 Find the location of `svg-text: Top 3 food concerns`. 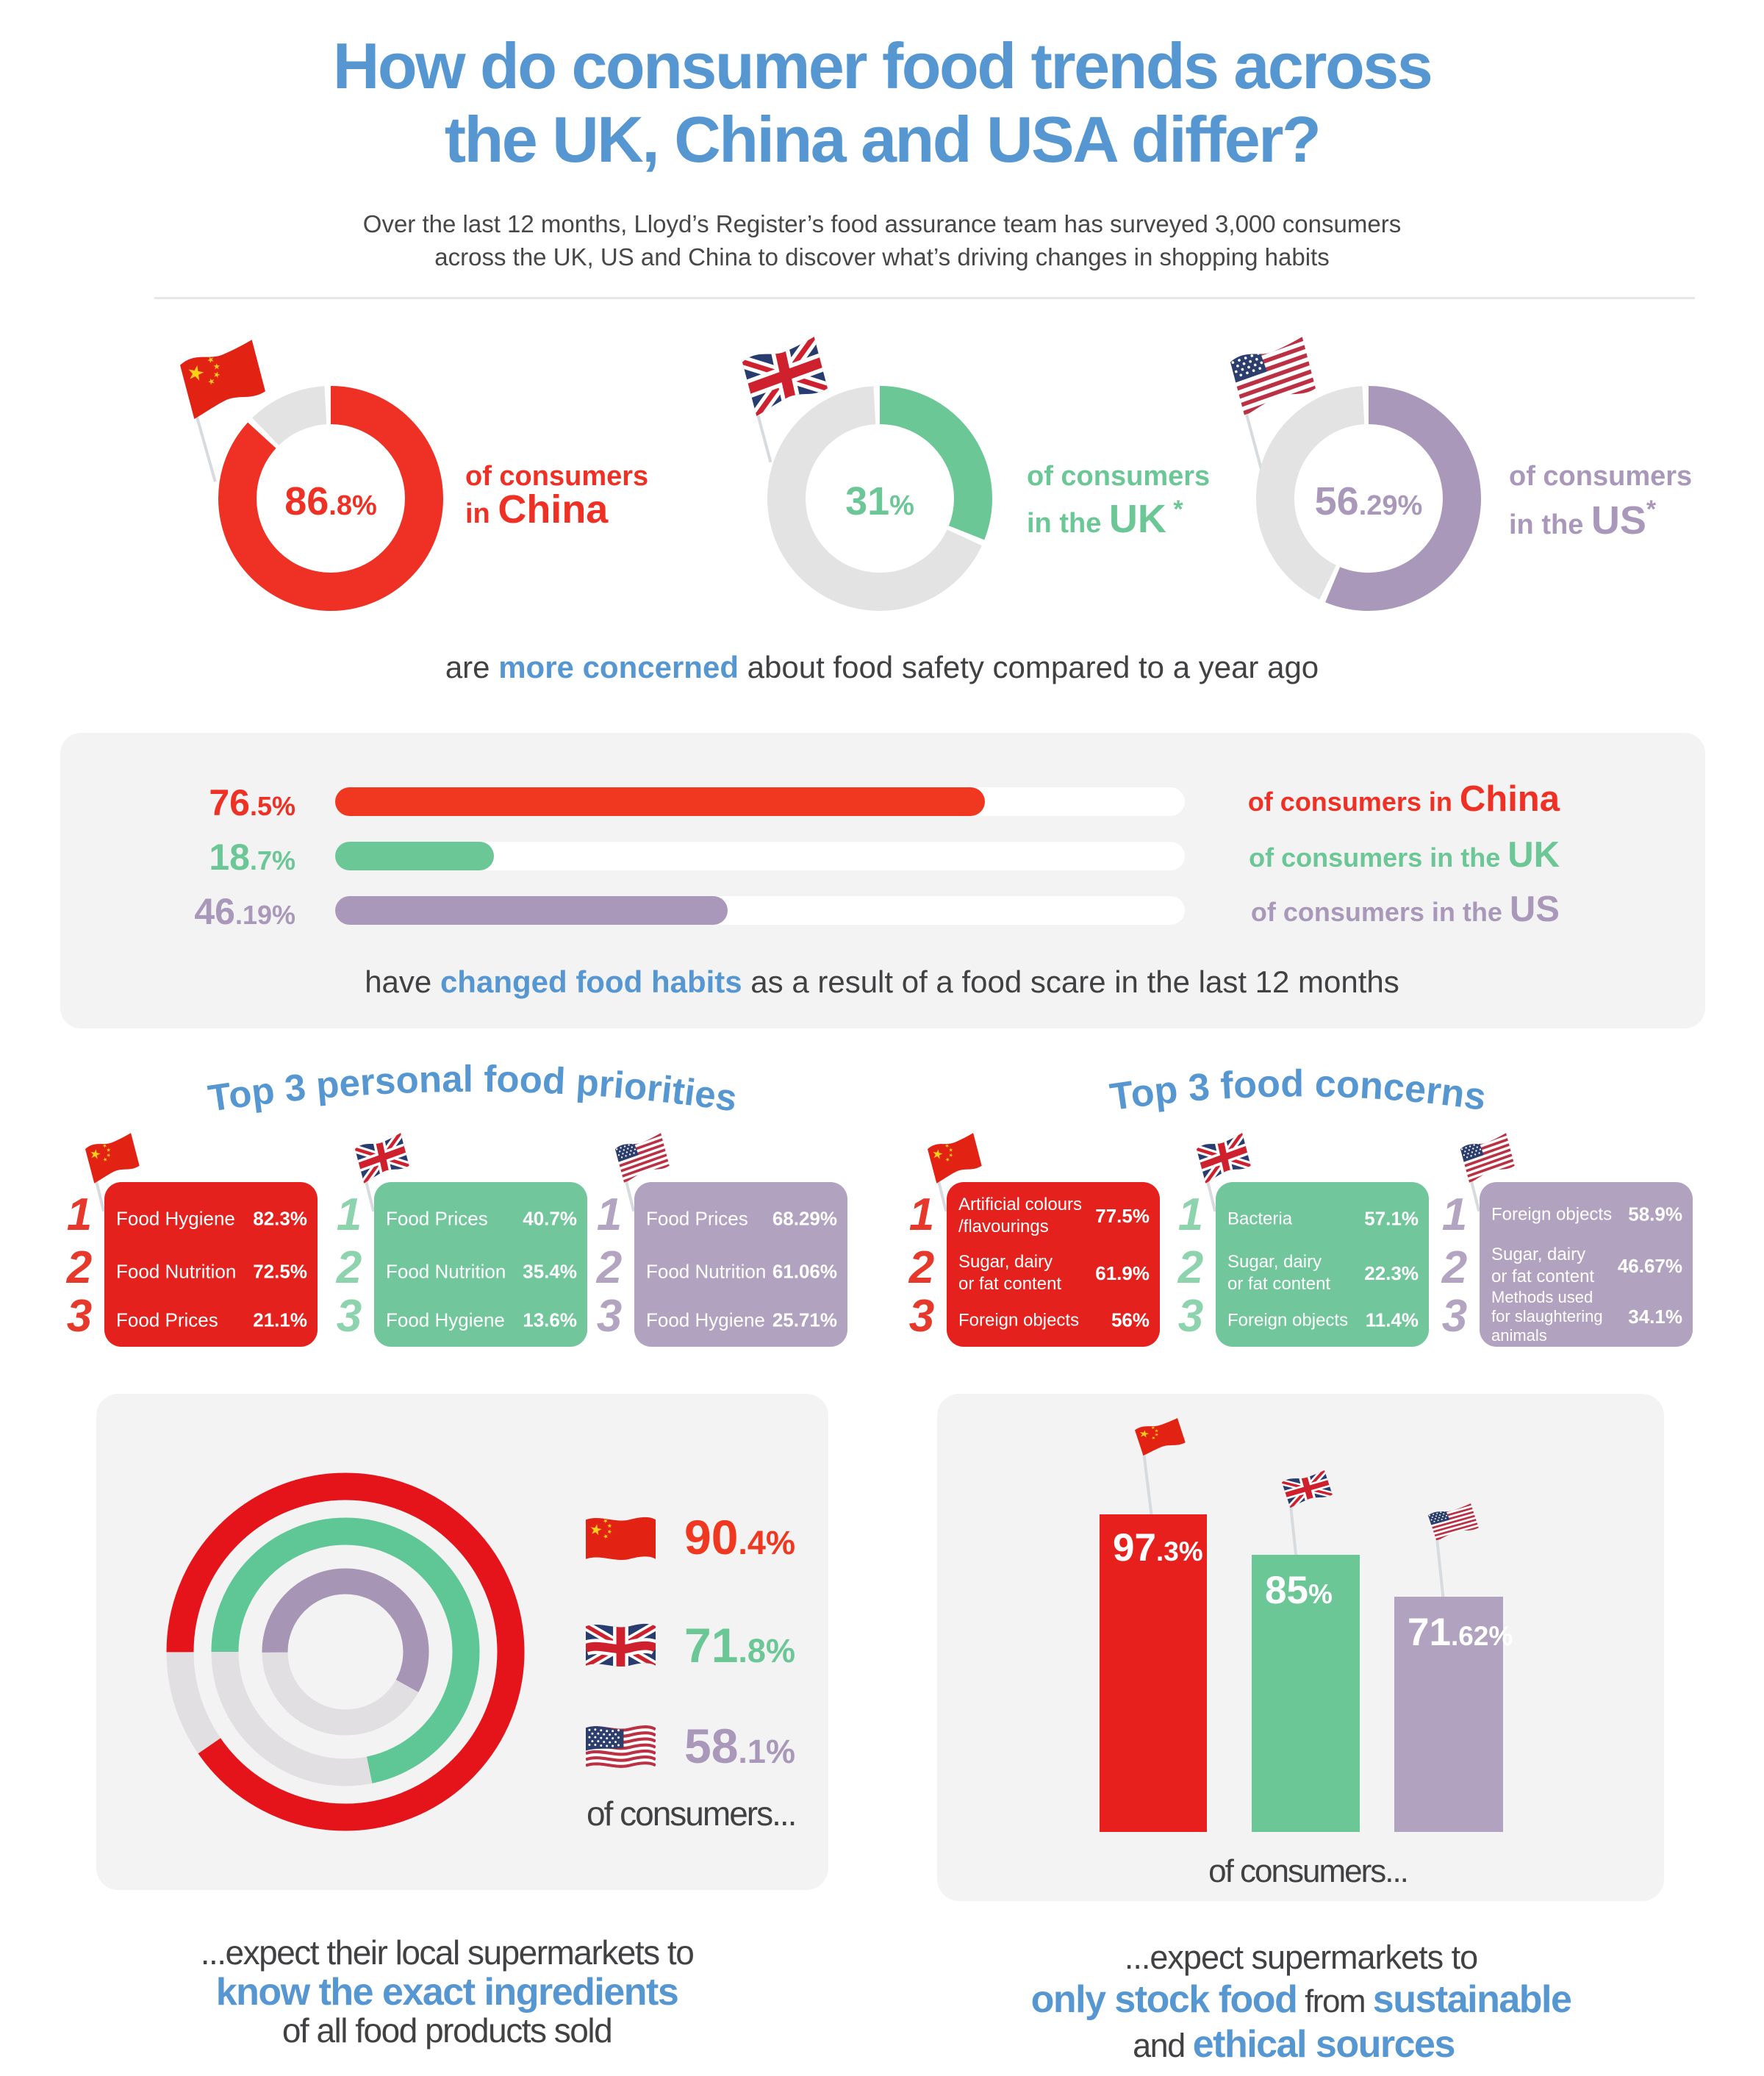

svg-text: Top 3 food concerns is located at coordinates (1298, 1090).